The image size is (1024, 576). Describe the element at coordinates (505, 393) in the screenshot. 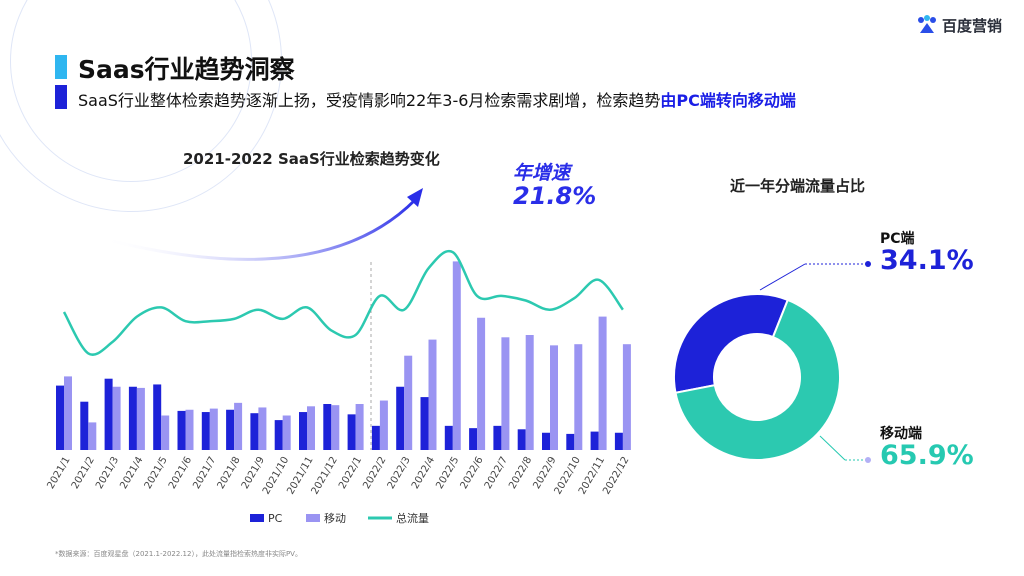

I see `bar-mobile-2022/7` at that location.